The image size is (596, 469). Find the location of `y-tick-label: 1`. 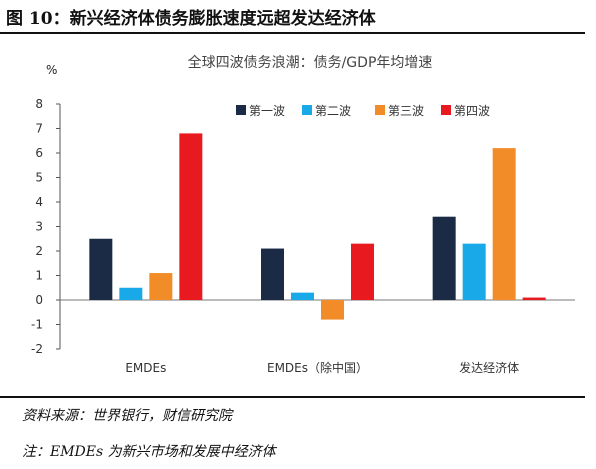

y-tick-label: 1 is located at coordinates (39, 276).